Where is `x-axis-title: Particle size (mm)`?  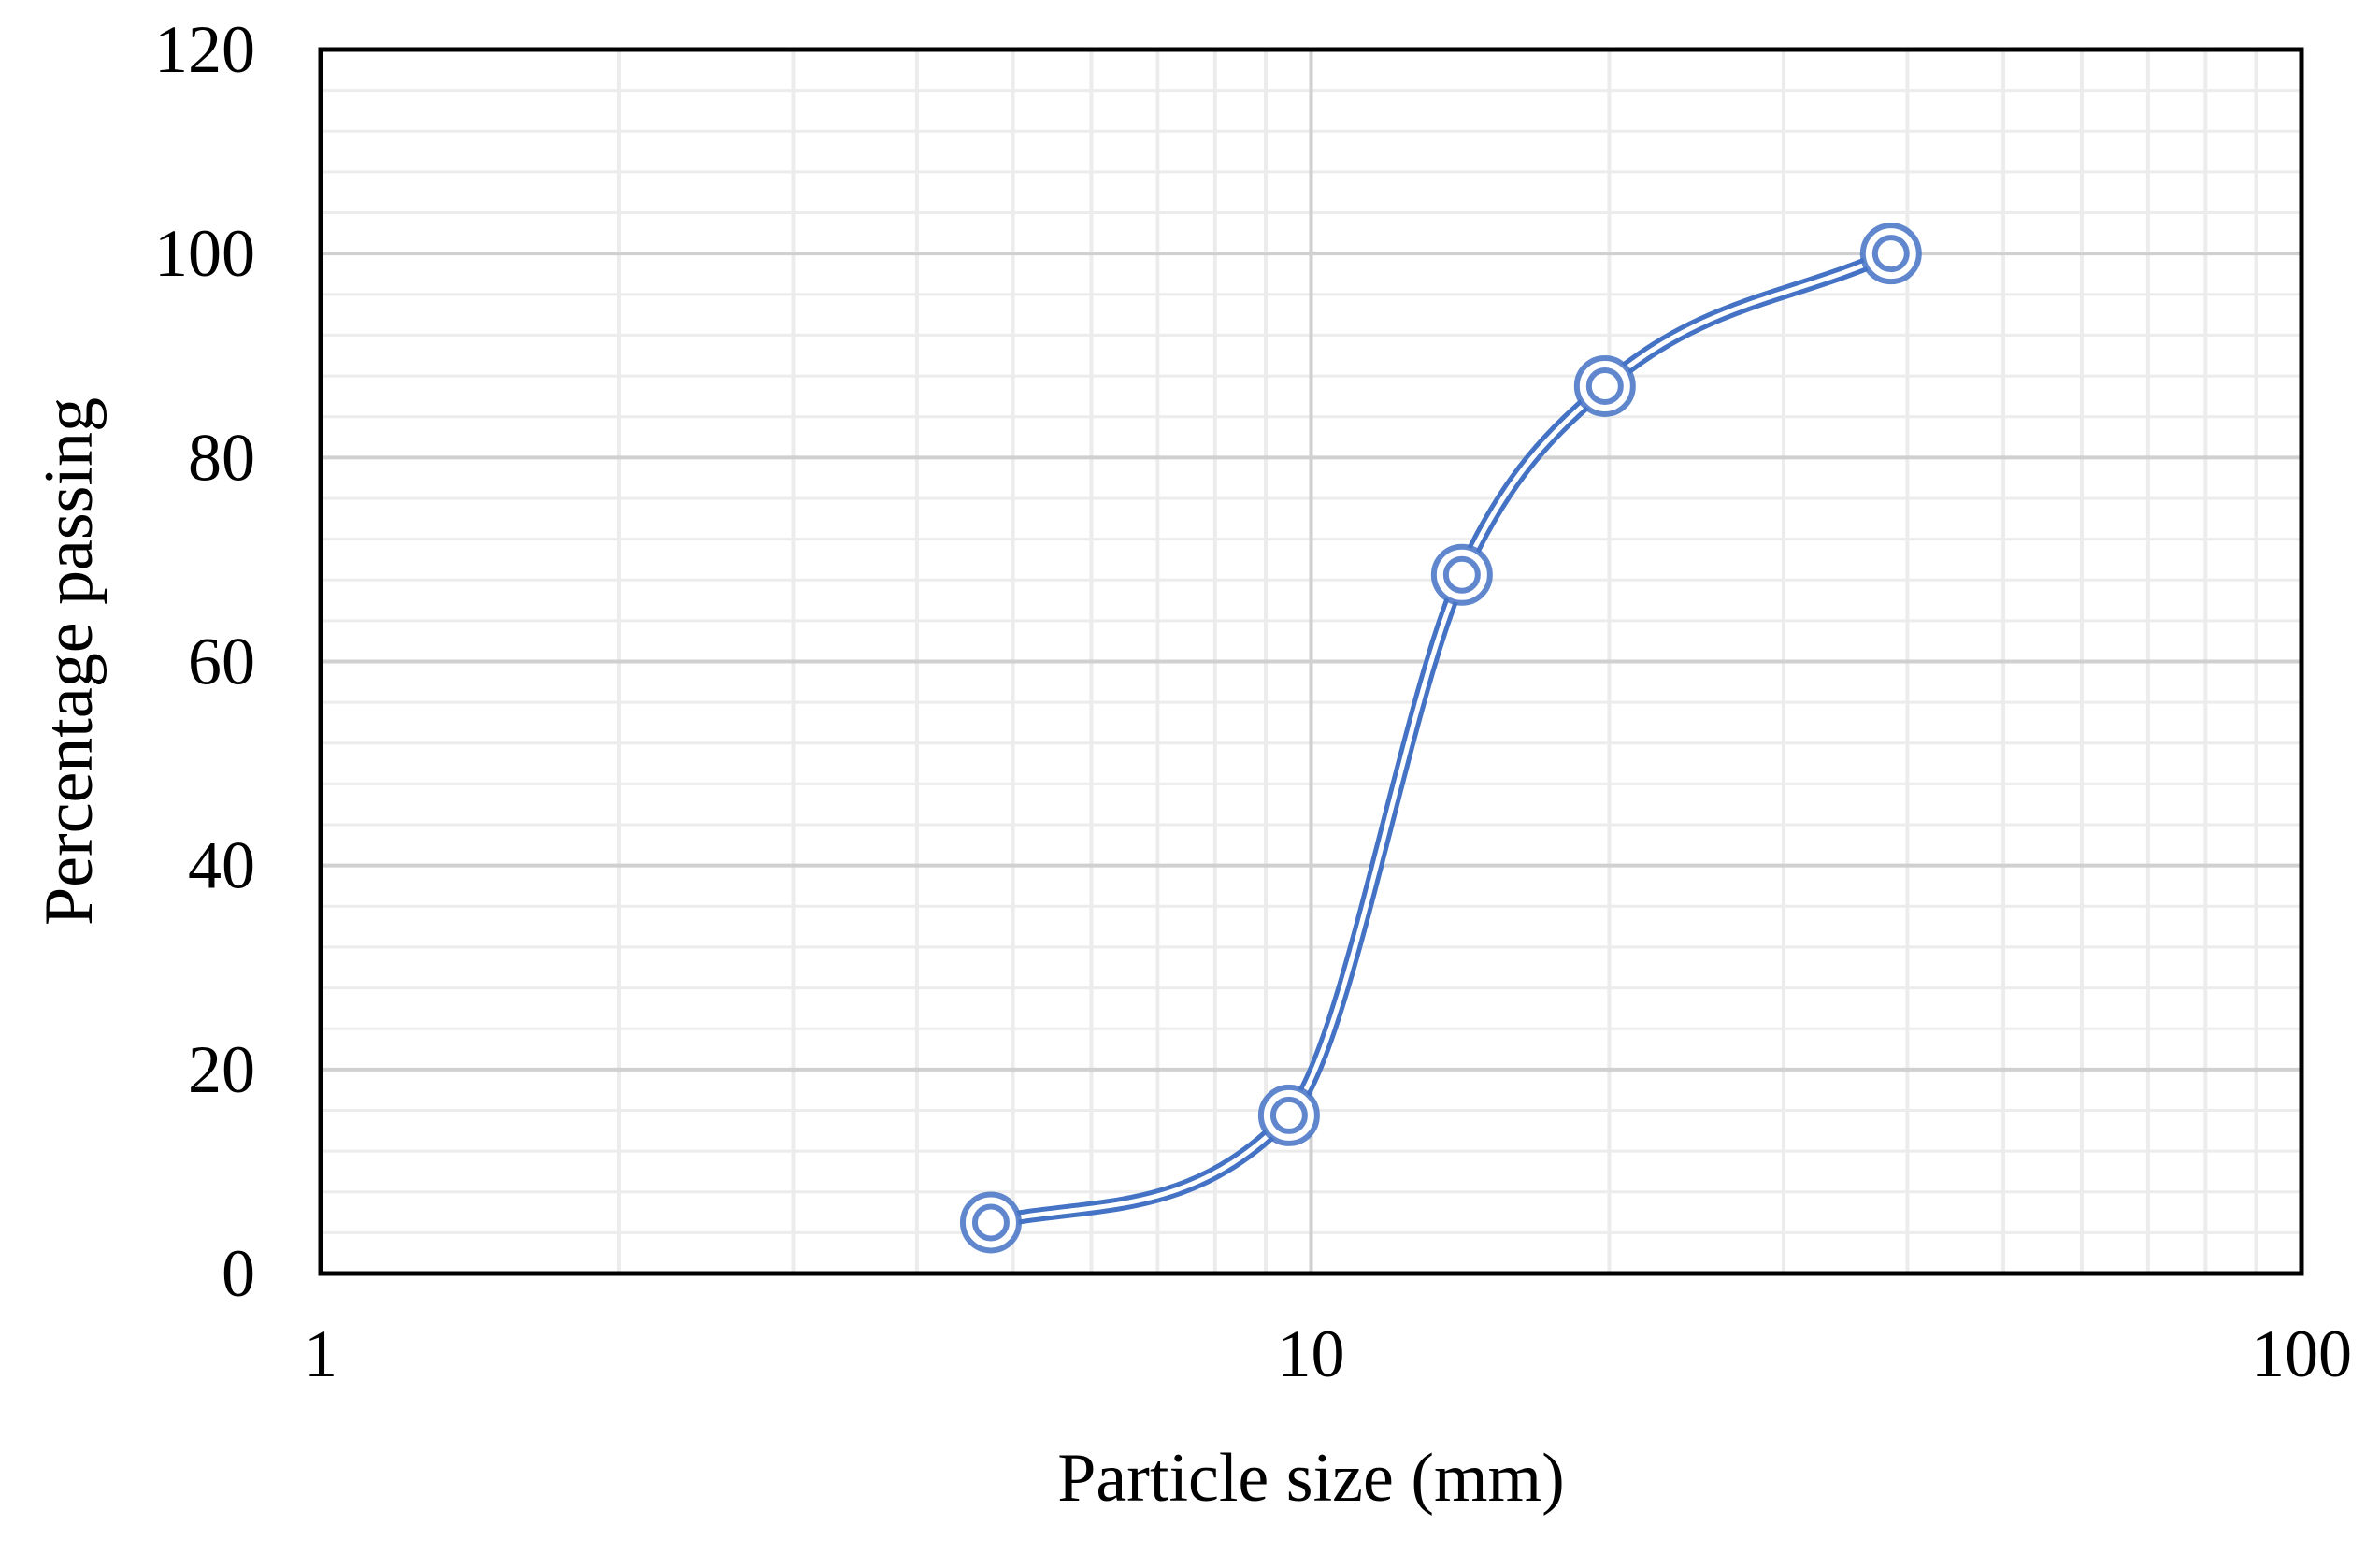 x-axis-title: Particle size (mm) is located at coordinates (1310, 1479).